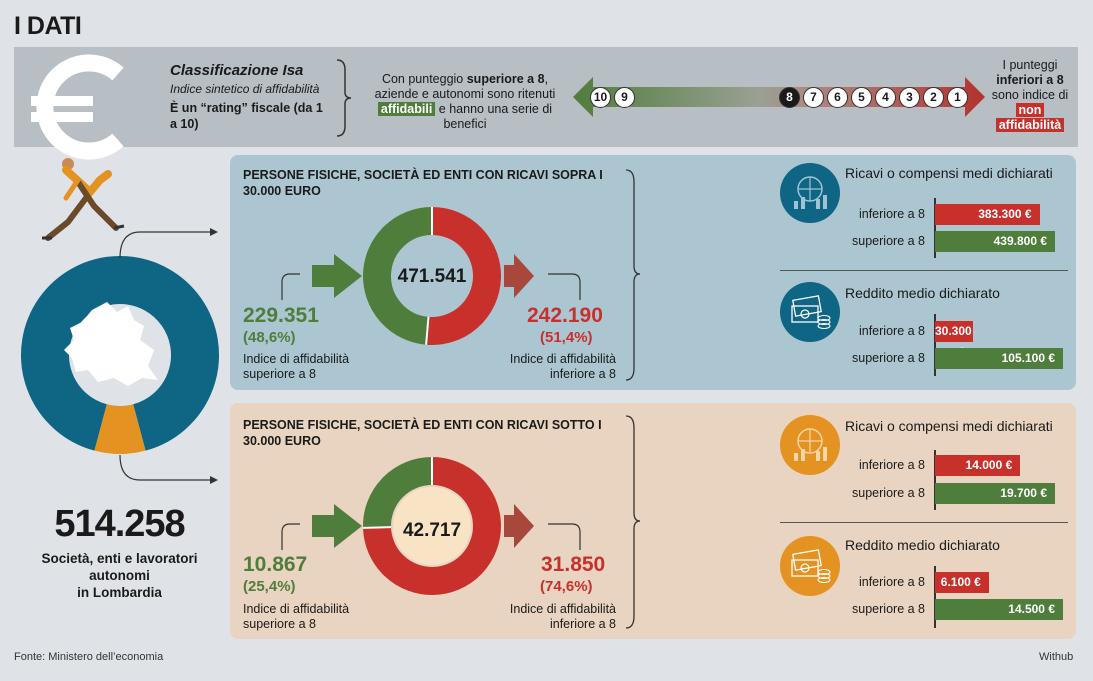 The image size is (1093, 681). I want to click on income-above-row-sup: superiore a 8, so click(888, 358).